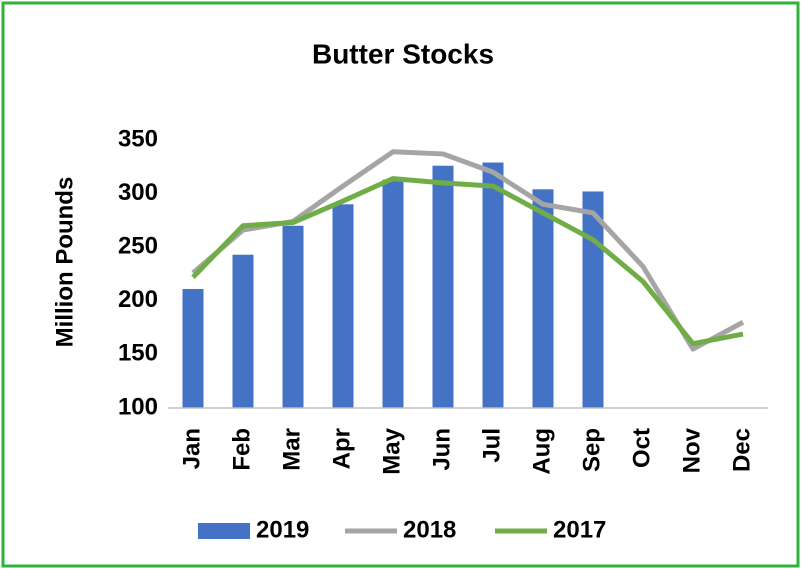 Image resolution: width=801 pixels, height=569 pixels. What do you see at coordinates (641, 448) in the screenshot?
I see `x-tick-label: Oct` at bounding box center [641, 448].